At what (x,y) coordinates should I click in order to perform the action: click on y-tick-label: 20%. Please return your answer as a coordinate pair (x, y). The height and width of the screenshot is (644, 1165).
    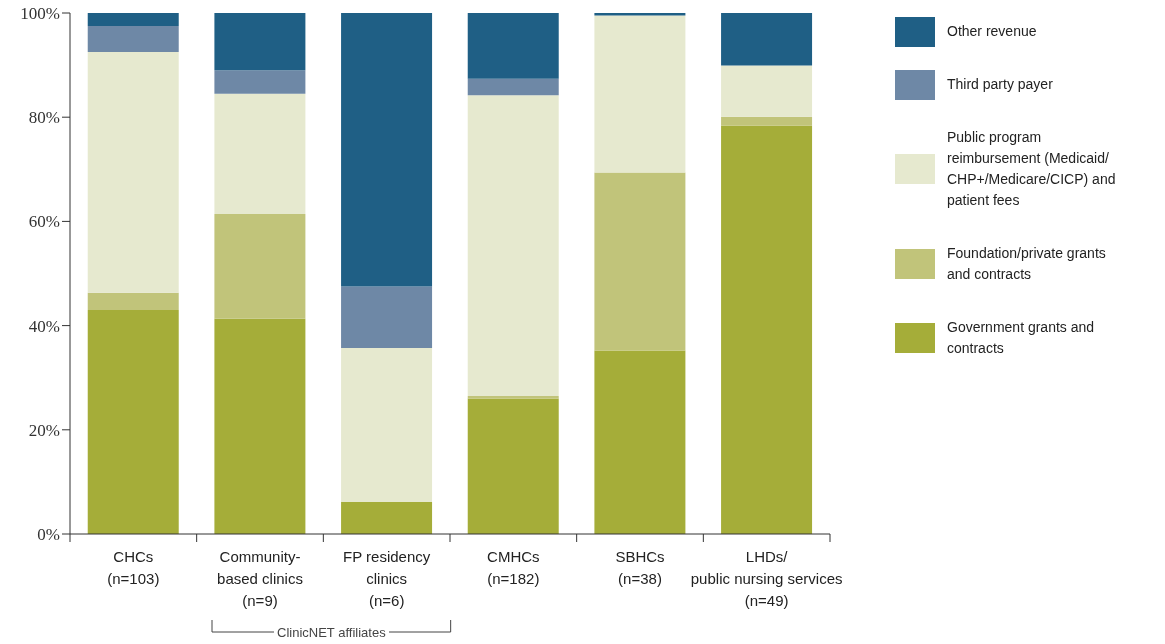
    Looking at the image, I should click on (44, 430).